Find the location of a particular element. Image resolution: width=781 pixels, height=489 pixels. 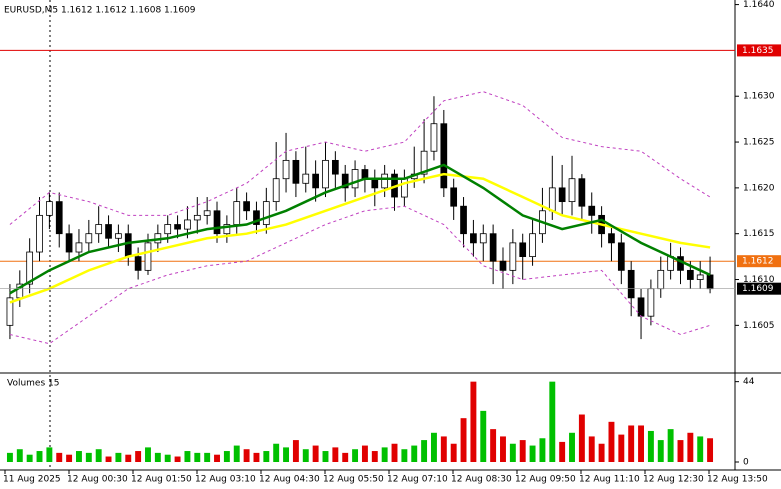

y-tick-label: 1.1620 is located at coordinates (759, 188).